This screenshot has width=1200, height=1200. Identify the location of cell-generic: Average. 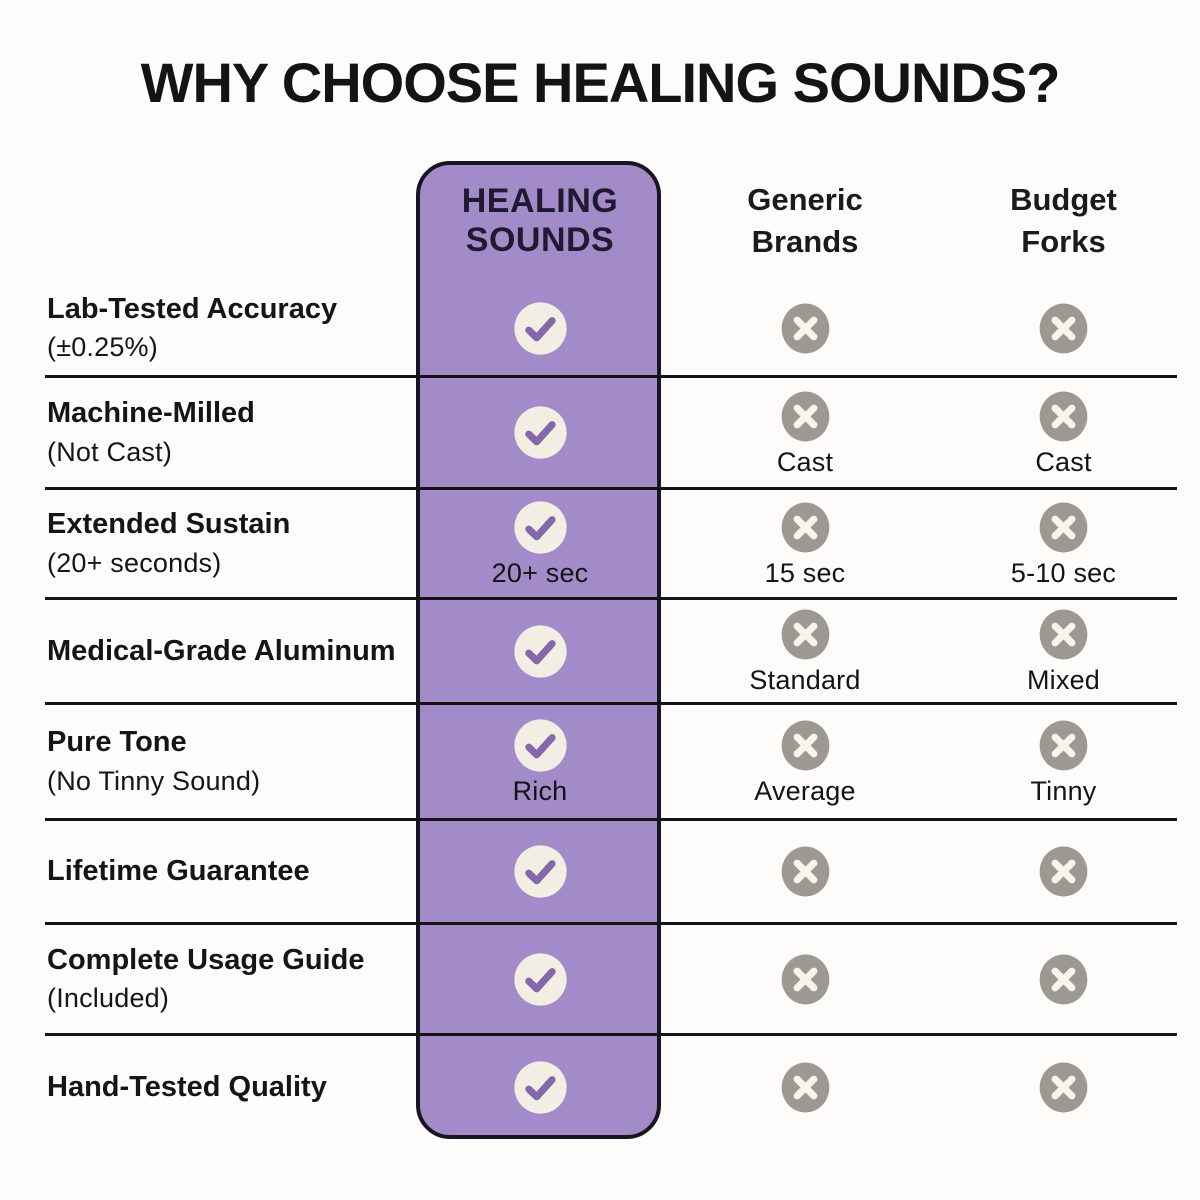
(805, 762).